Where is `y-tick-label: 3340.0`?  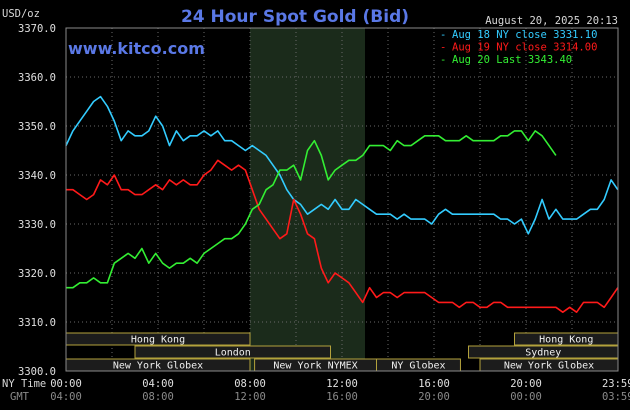 y-tick-label: 3340.0 is located at coordinates (37, 176).